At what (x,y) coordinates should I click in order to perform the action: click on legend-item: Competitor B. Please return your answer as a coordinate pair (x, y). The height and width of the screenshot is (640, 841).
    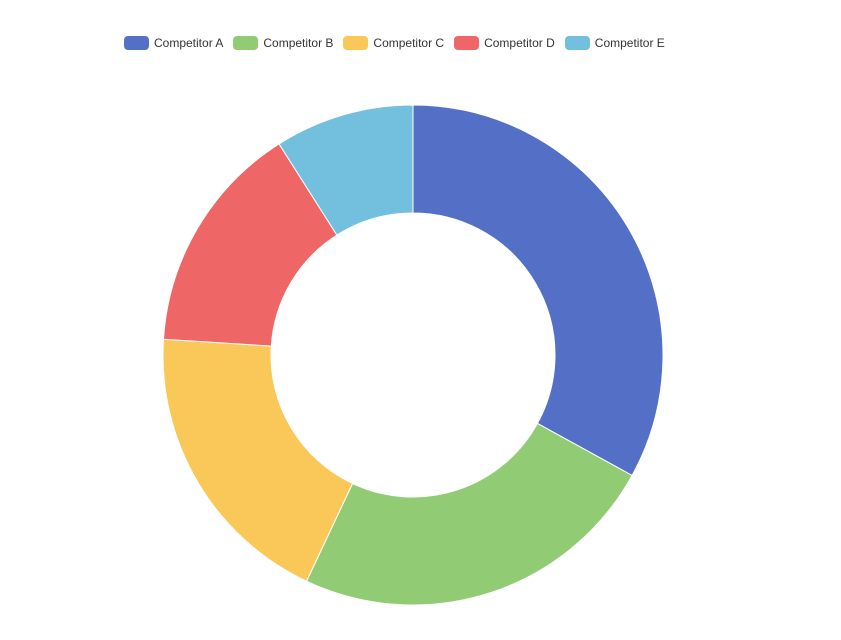
    Looking at the image, I should click on (283, 43).